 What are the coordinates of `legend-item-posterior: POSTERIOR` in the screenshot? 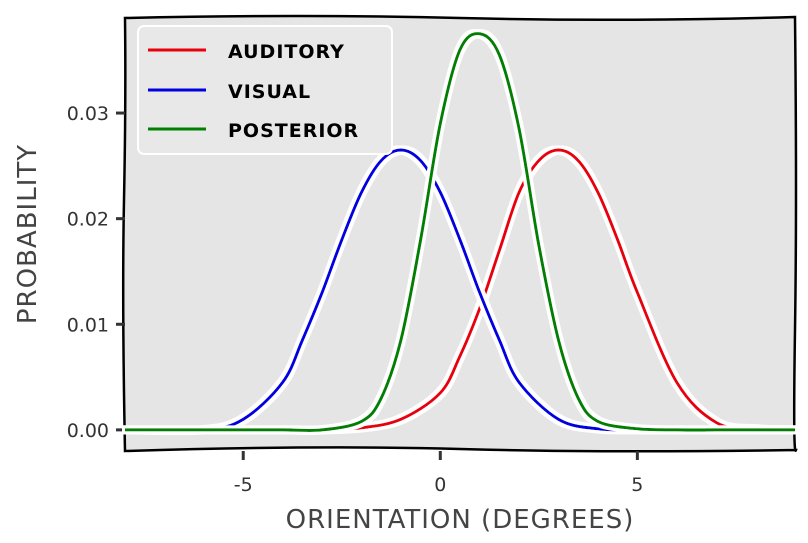 It's located at (253, 131).